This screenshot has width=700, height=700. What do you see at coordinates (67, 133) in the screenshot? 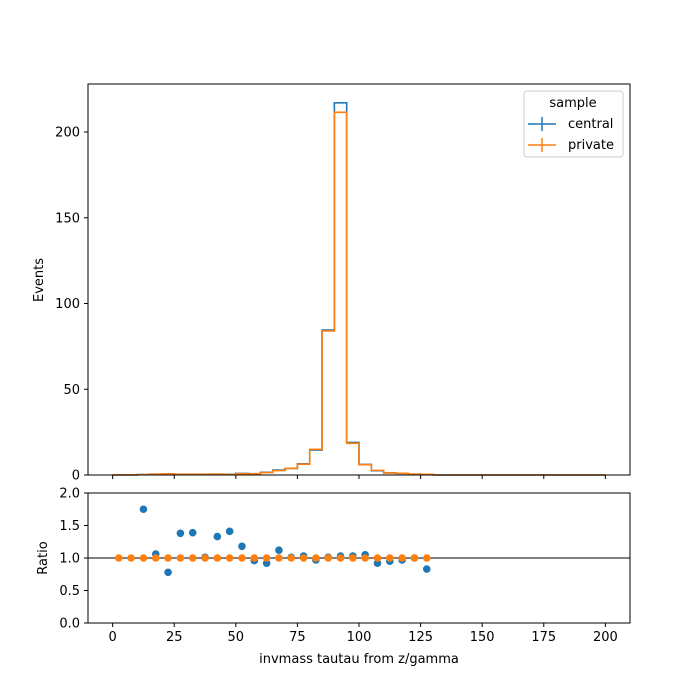
I see `y-tick-label: 200` at bounding box center [67, 133].